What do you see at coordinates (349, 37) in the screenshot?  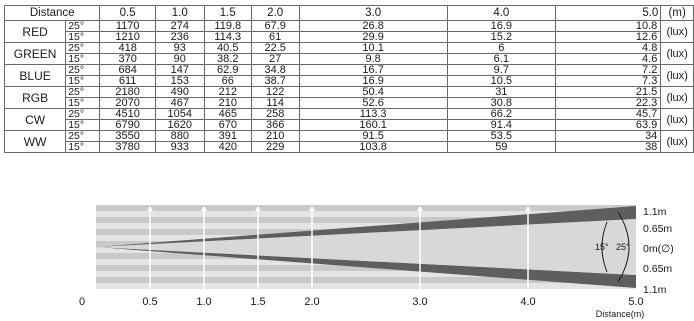 I see `table-row: 15° 1210 236 114.3 61 29.9 15.2 12.6` at bounding box center [349, 37].